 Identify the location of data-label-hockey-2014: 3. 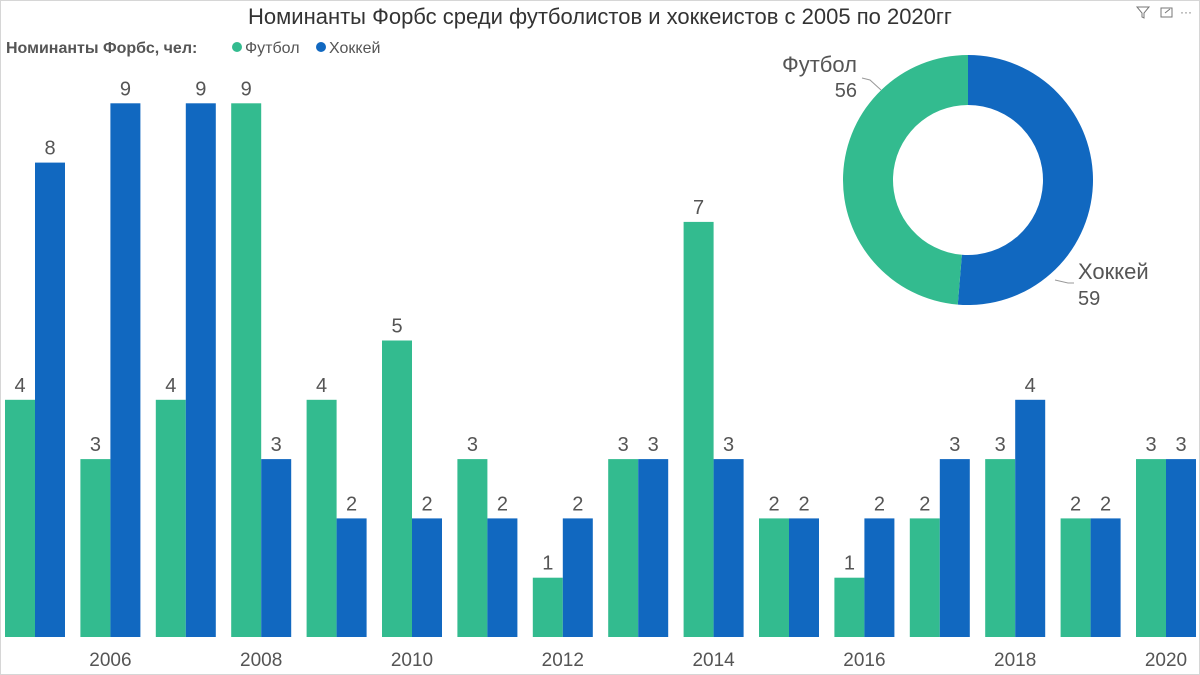
(728, 445).